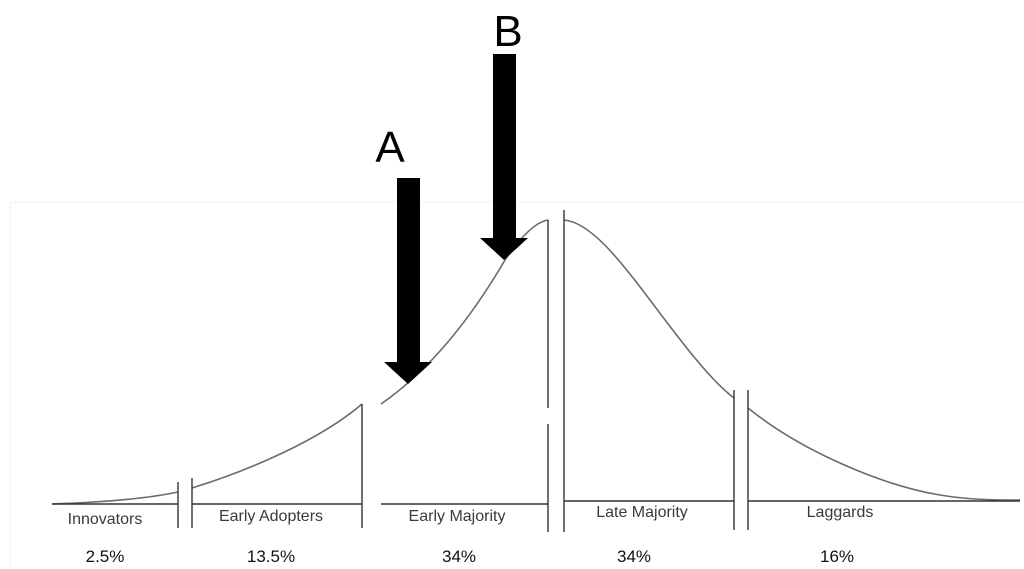  What do you see at coordinates (105, 556) in the screenshot?
I see `segment-percent-innovators: 2.5%` at bounding box center [105, 556].